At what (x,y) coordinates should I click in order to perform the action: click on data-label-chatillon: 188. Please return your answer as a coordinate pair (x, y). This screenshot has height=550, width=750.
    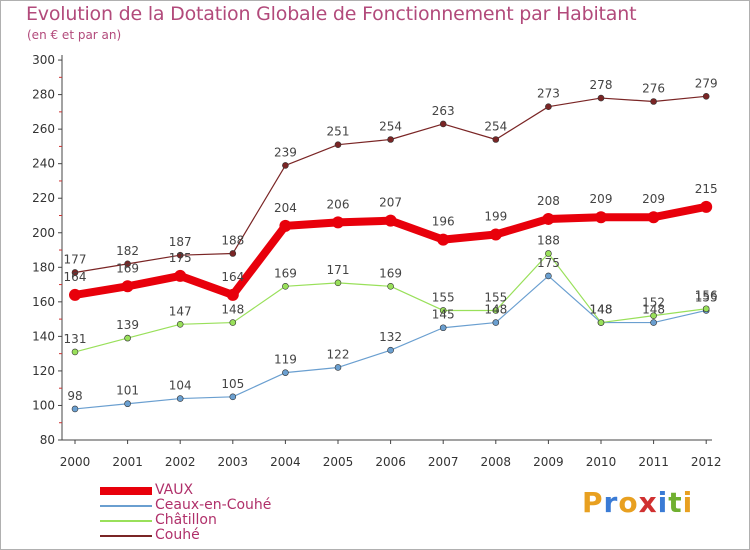
    Looking at the image, I should click on (548, 240).